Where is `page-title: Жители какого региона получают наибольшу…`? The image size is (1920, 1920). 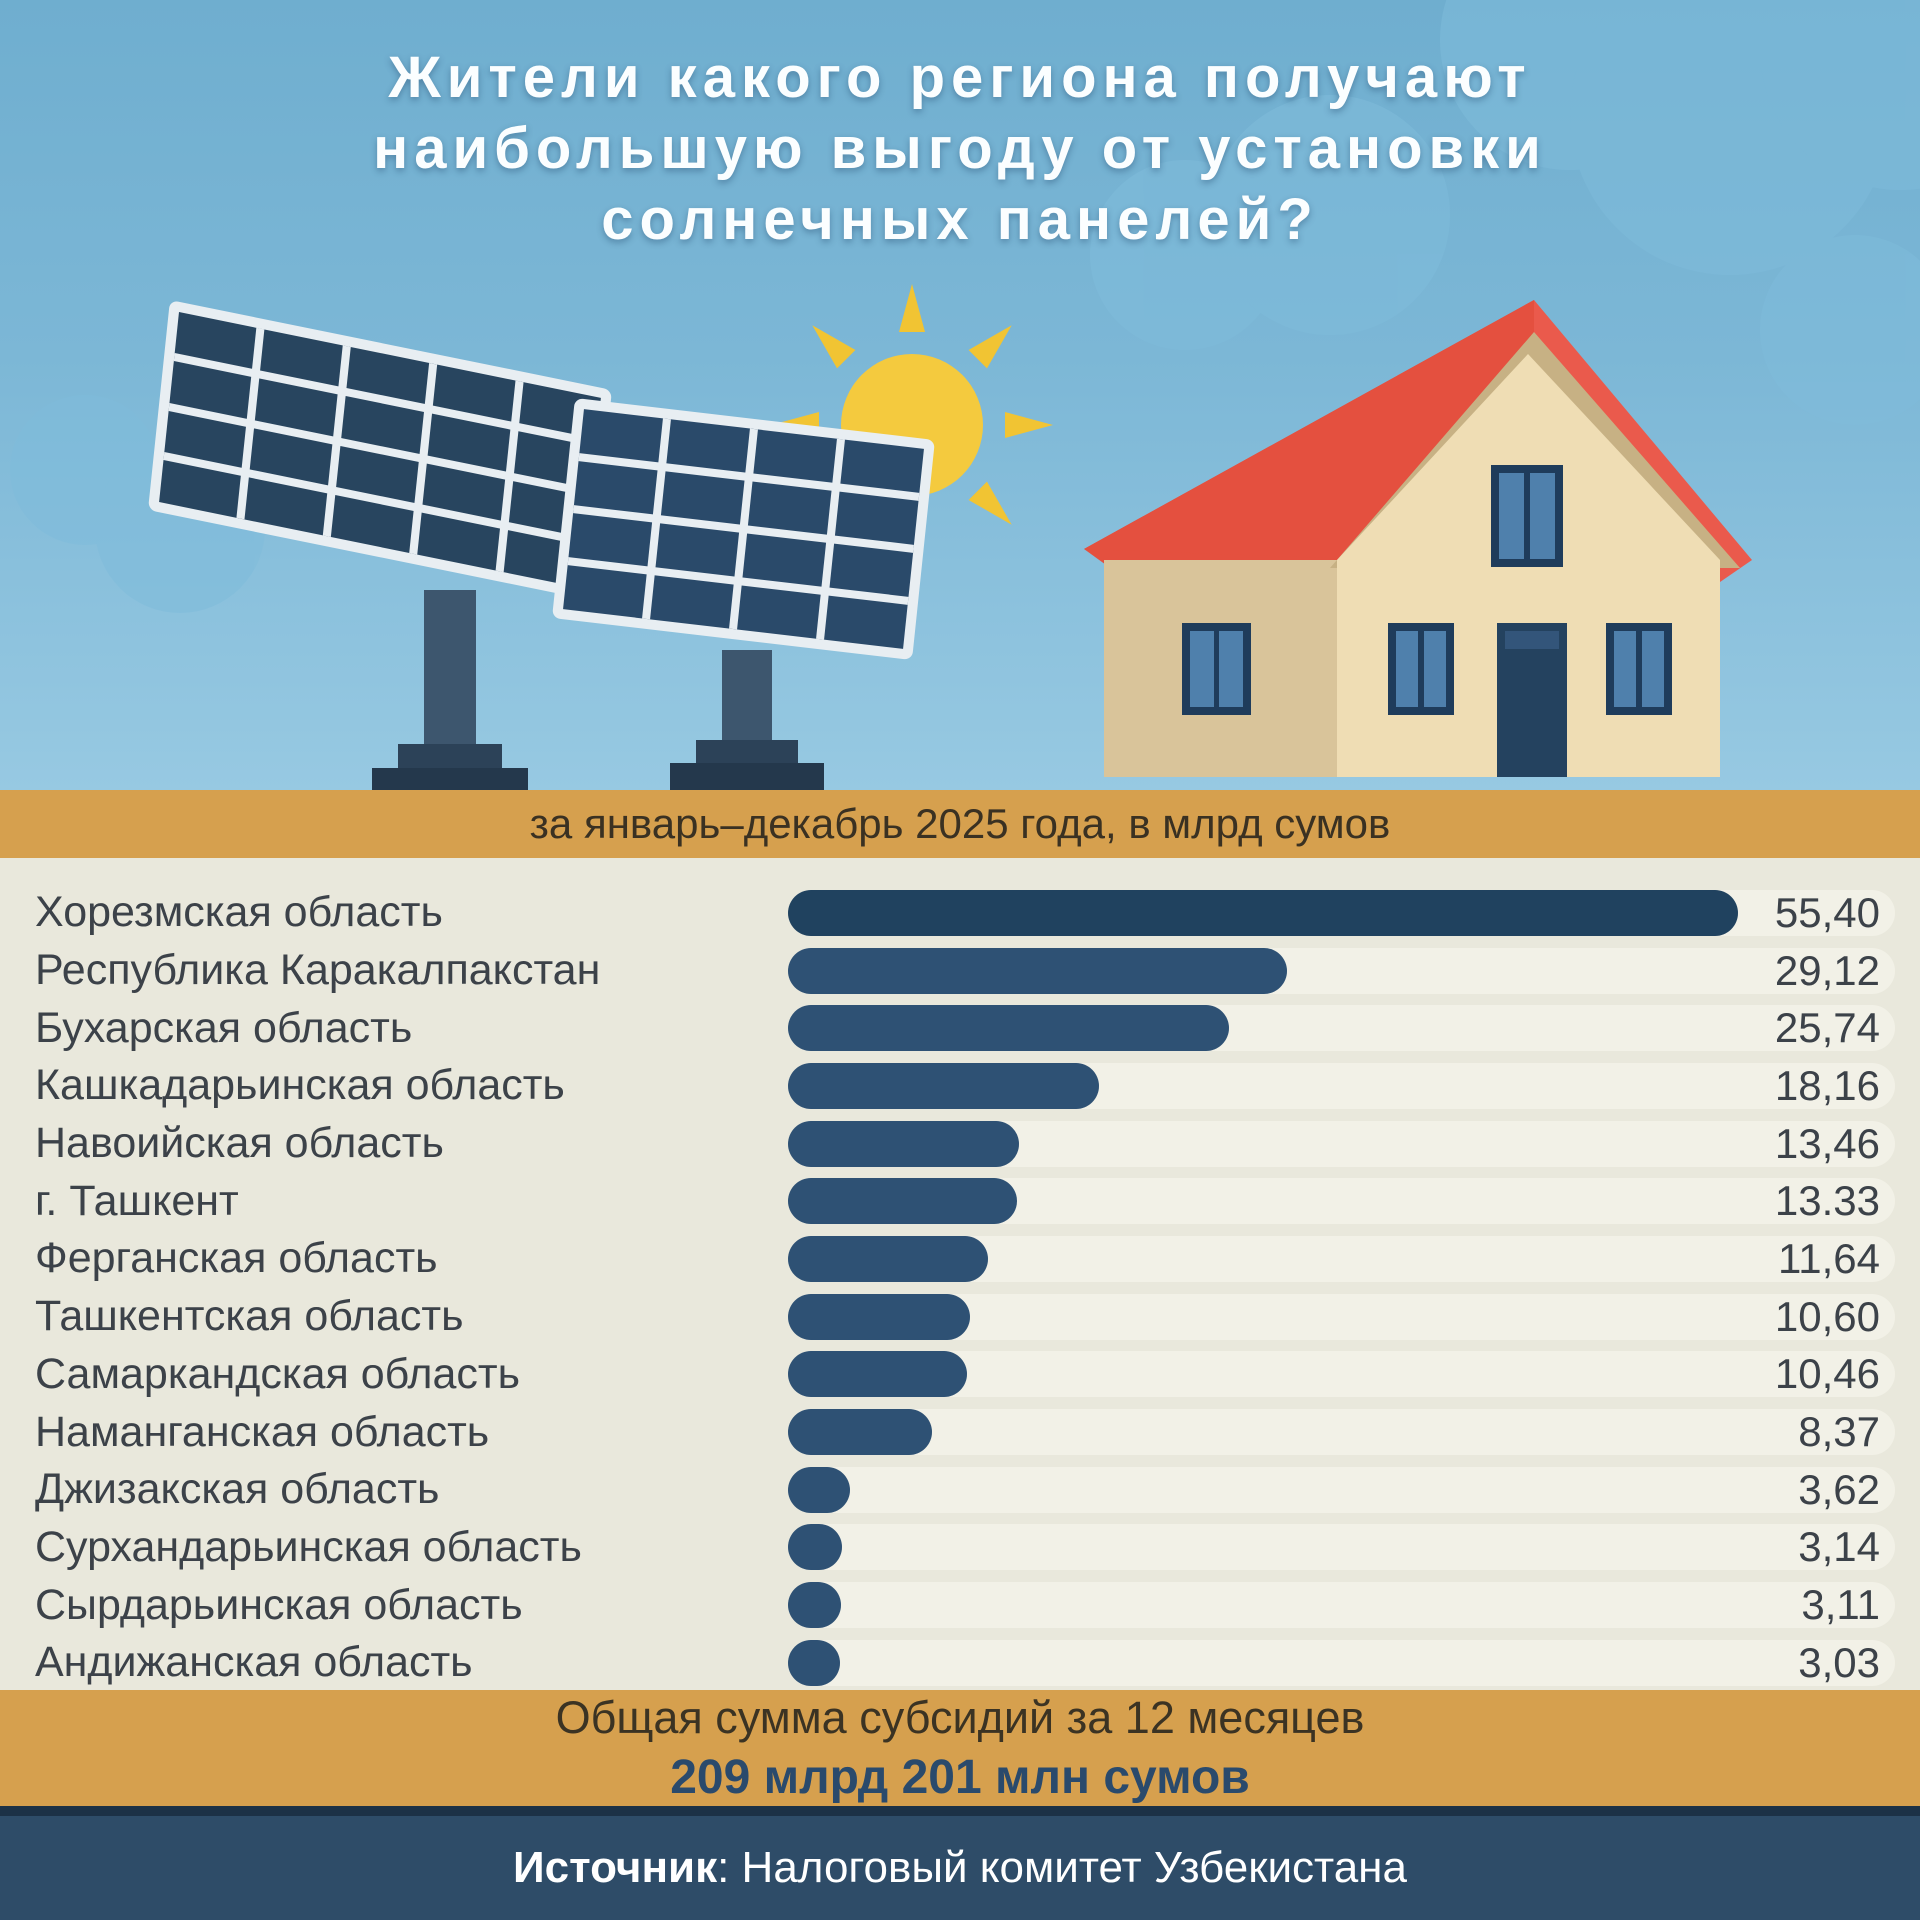
page-title: Жители какого региона получают наибольшу… is located at coordinates (960, 148).